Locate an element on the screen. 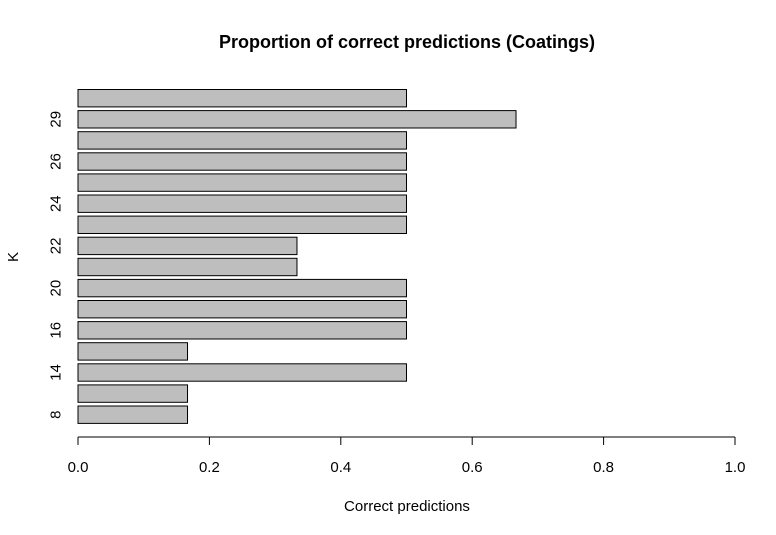  y-axis: 8 14 16 20 22 24 26 29 is located at coordinates (55, 265).